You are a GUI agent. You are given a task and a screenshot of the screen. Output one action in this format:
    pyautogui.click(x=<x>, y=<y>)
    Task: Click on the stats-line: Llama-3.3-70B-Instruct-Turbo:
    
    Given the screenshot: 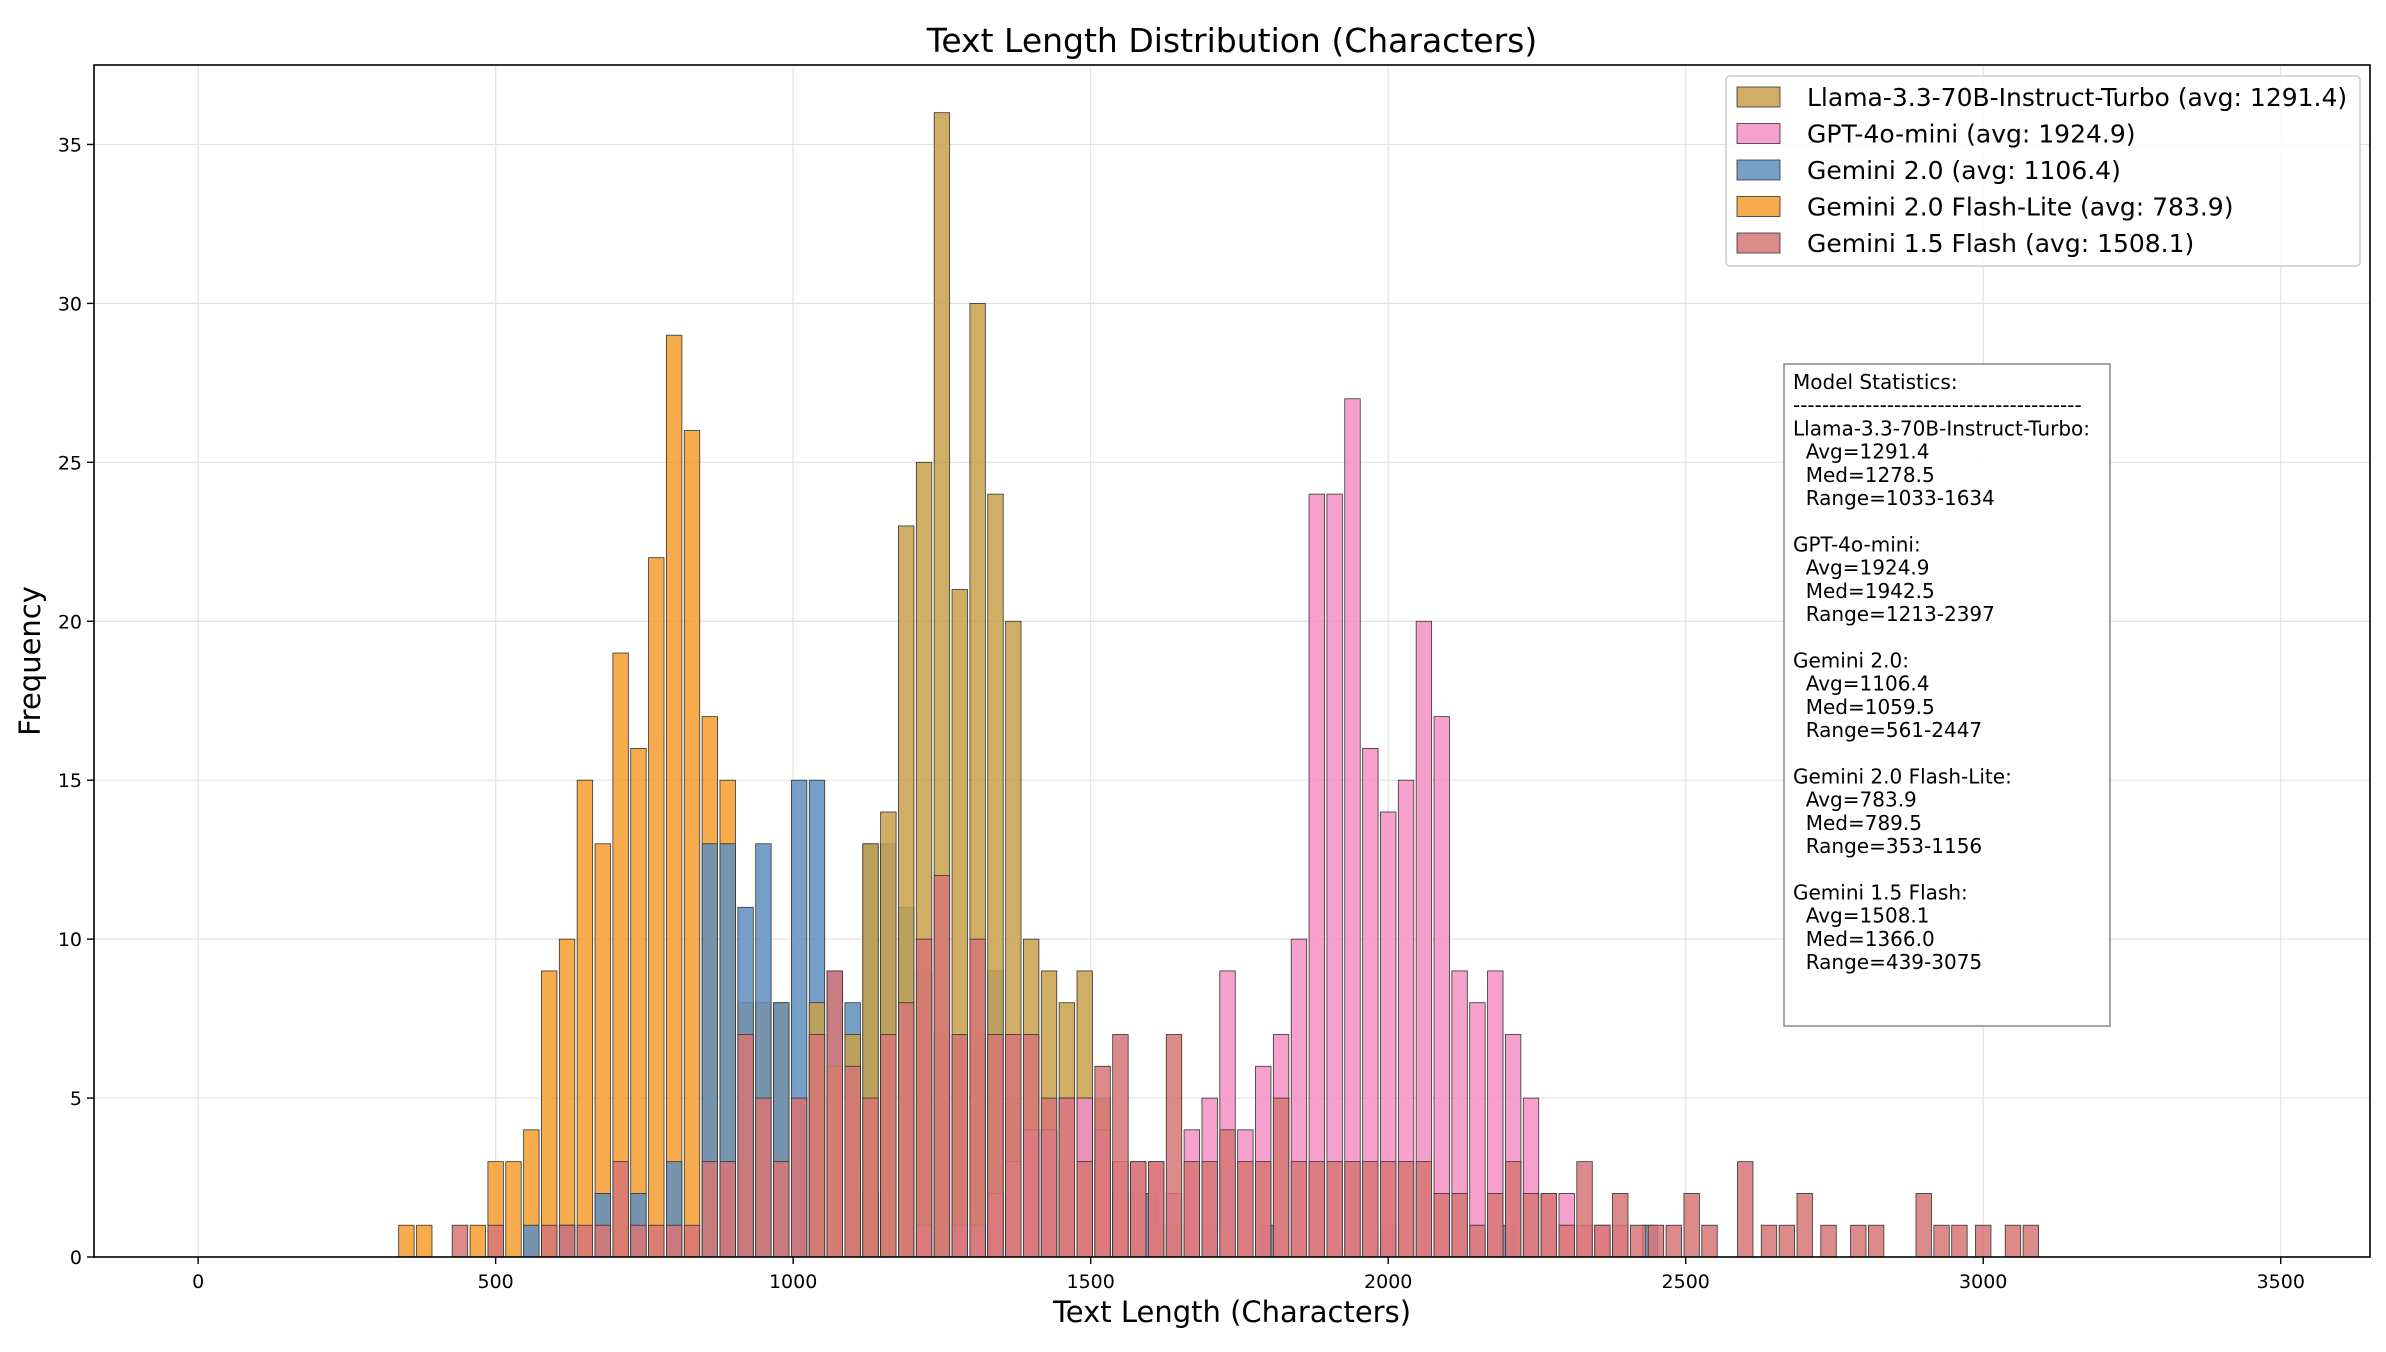 What is the action you would take?
    pyautogui.click(x=1941, y=428)
    